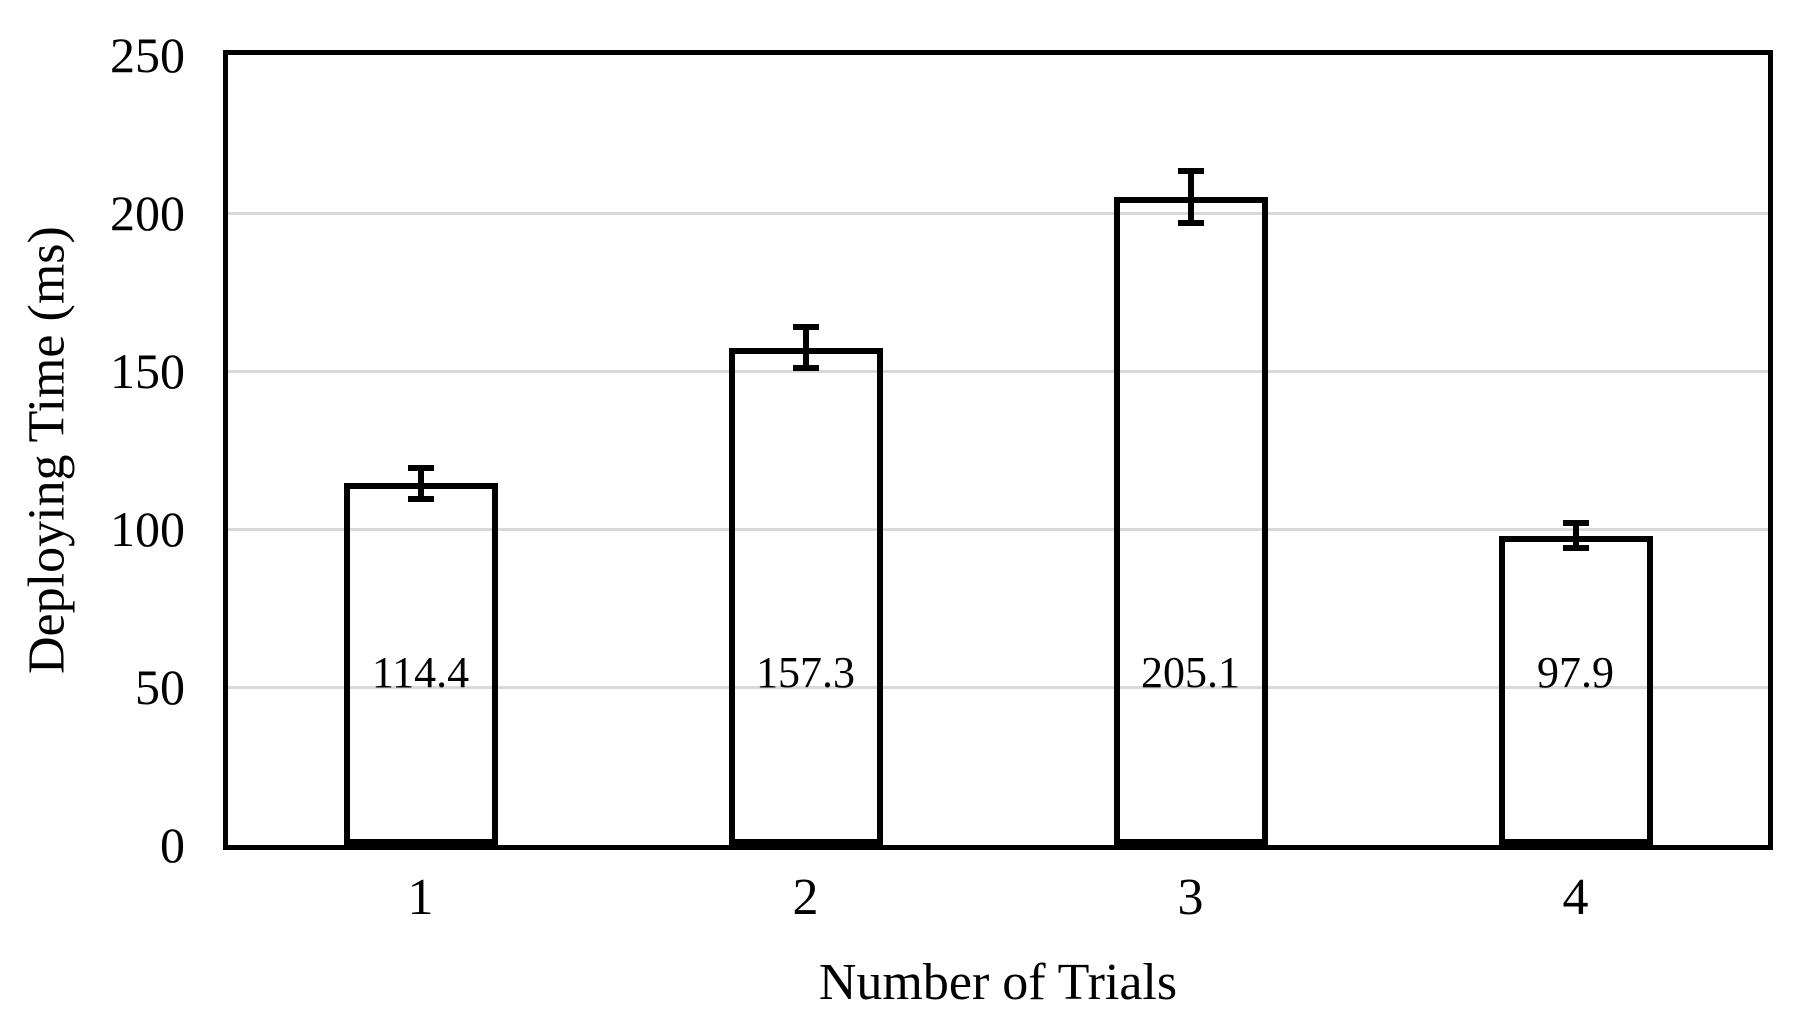  I want to click on x-tick-label: 3, so click(1190, 897).